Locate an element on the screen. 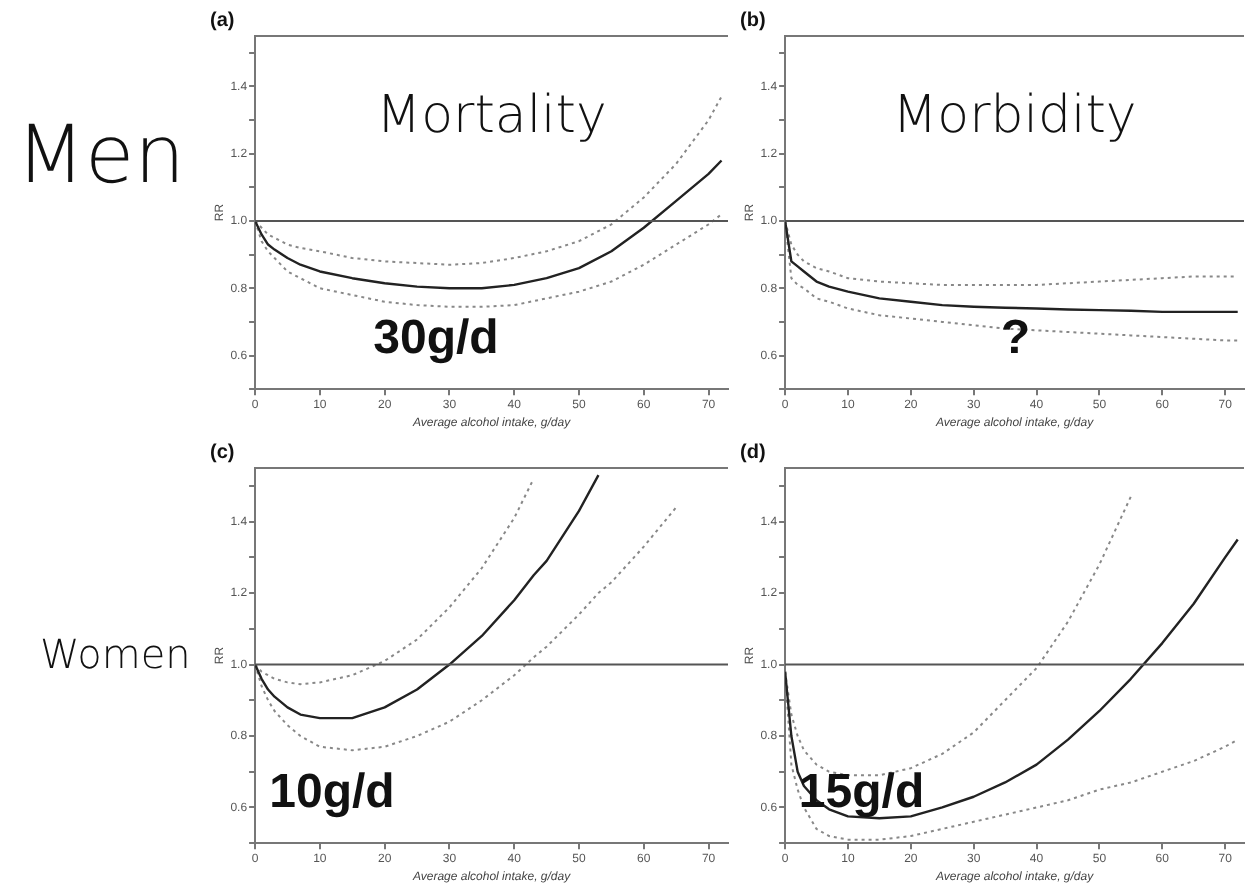 The width and height of the screenshot is (1256, 886). text: Men is located at coordinates (100, 156).